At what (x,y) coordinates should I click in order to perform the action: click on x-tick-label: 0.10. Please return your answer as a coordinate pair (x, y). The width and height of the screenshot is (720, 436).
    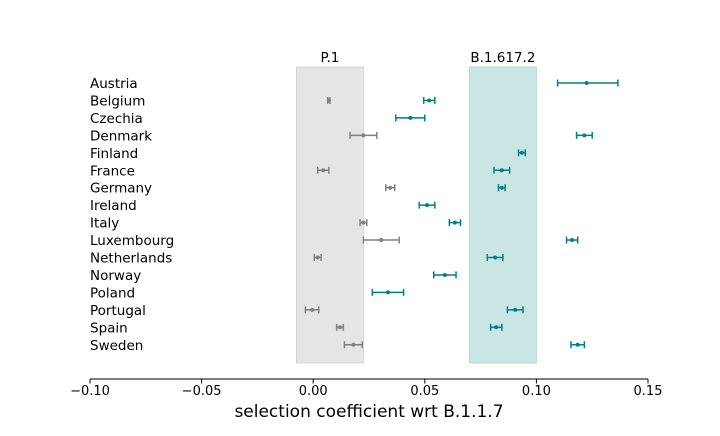
    Looking at the image, I should click on (536, 391).